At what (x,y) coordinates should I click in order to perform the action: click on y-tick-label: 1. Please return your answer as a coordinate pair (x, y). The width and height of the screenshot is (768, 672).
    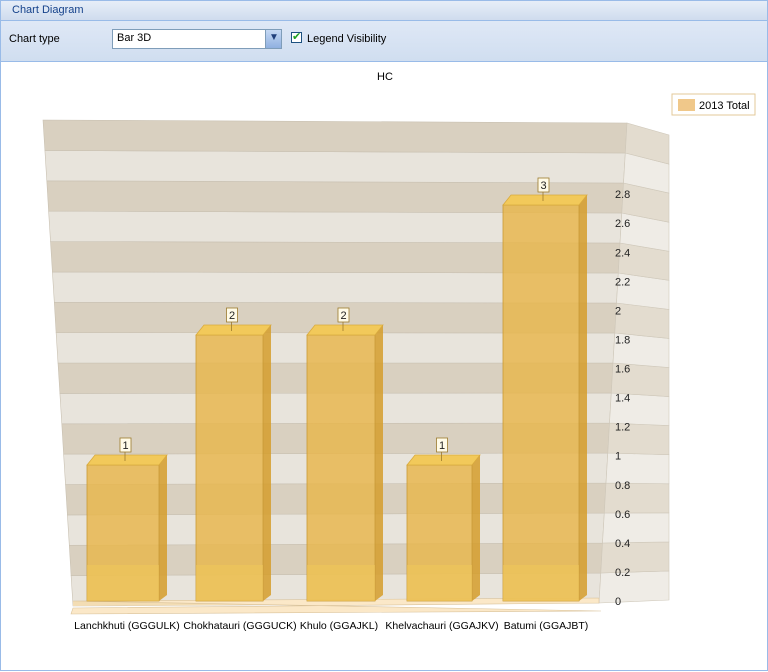
    Looking at the image, I should click on (618, 457).